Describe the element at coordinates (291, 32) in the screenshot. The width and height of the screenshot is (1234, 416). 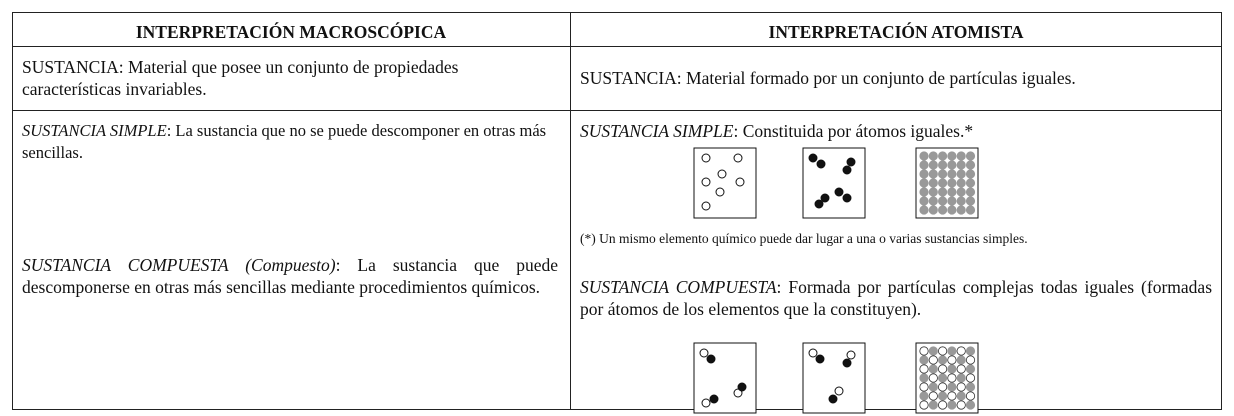
I see `column-header: INTERPRETACIÓN MACROSCÓPICA` at that location.